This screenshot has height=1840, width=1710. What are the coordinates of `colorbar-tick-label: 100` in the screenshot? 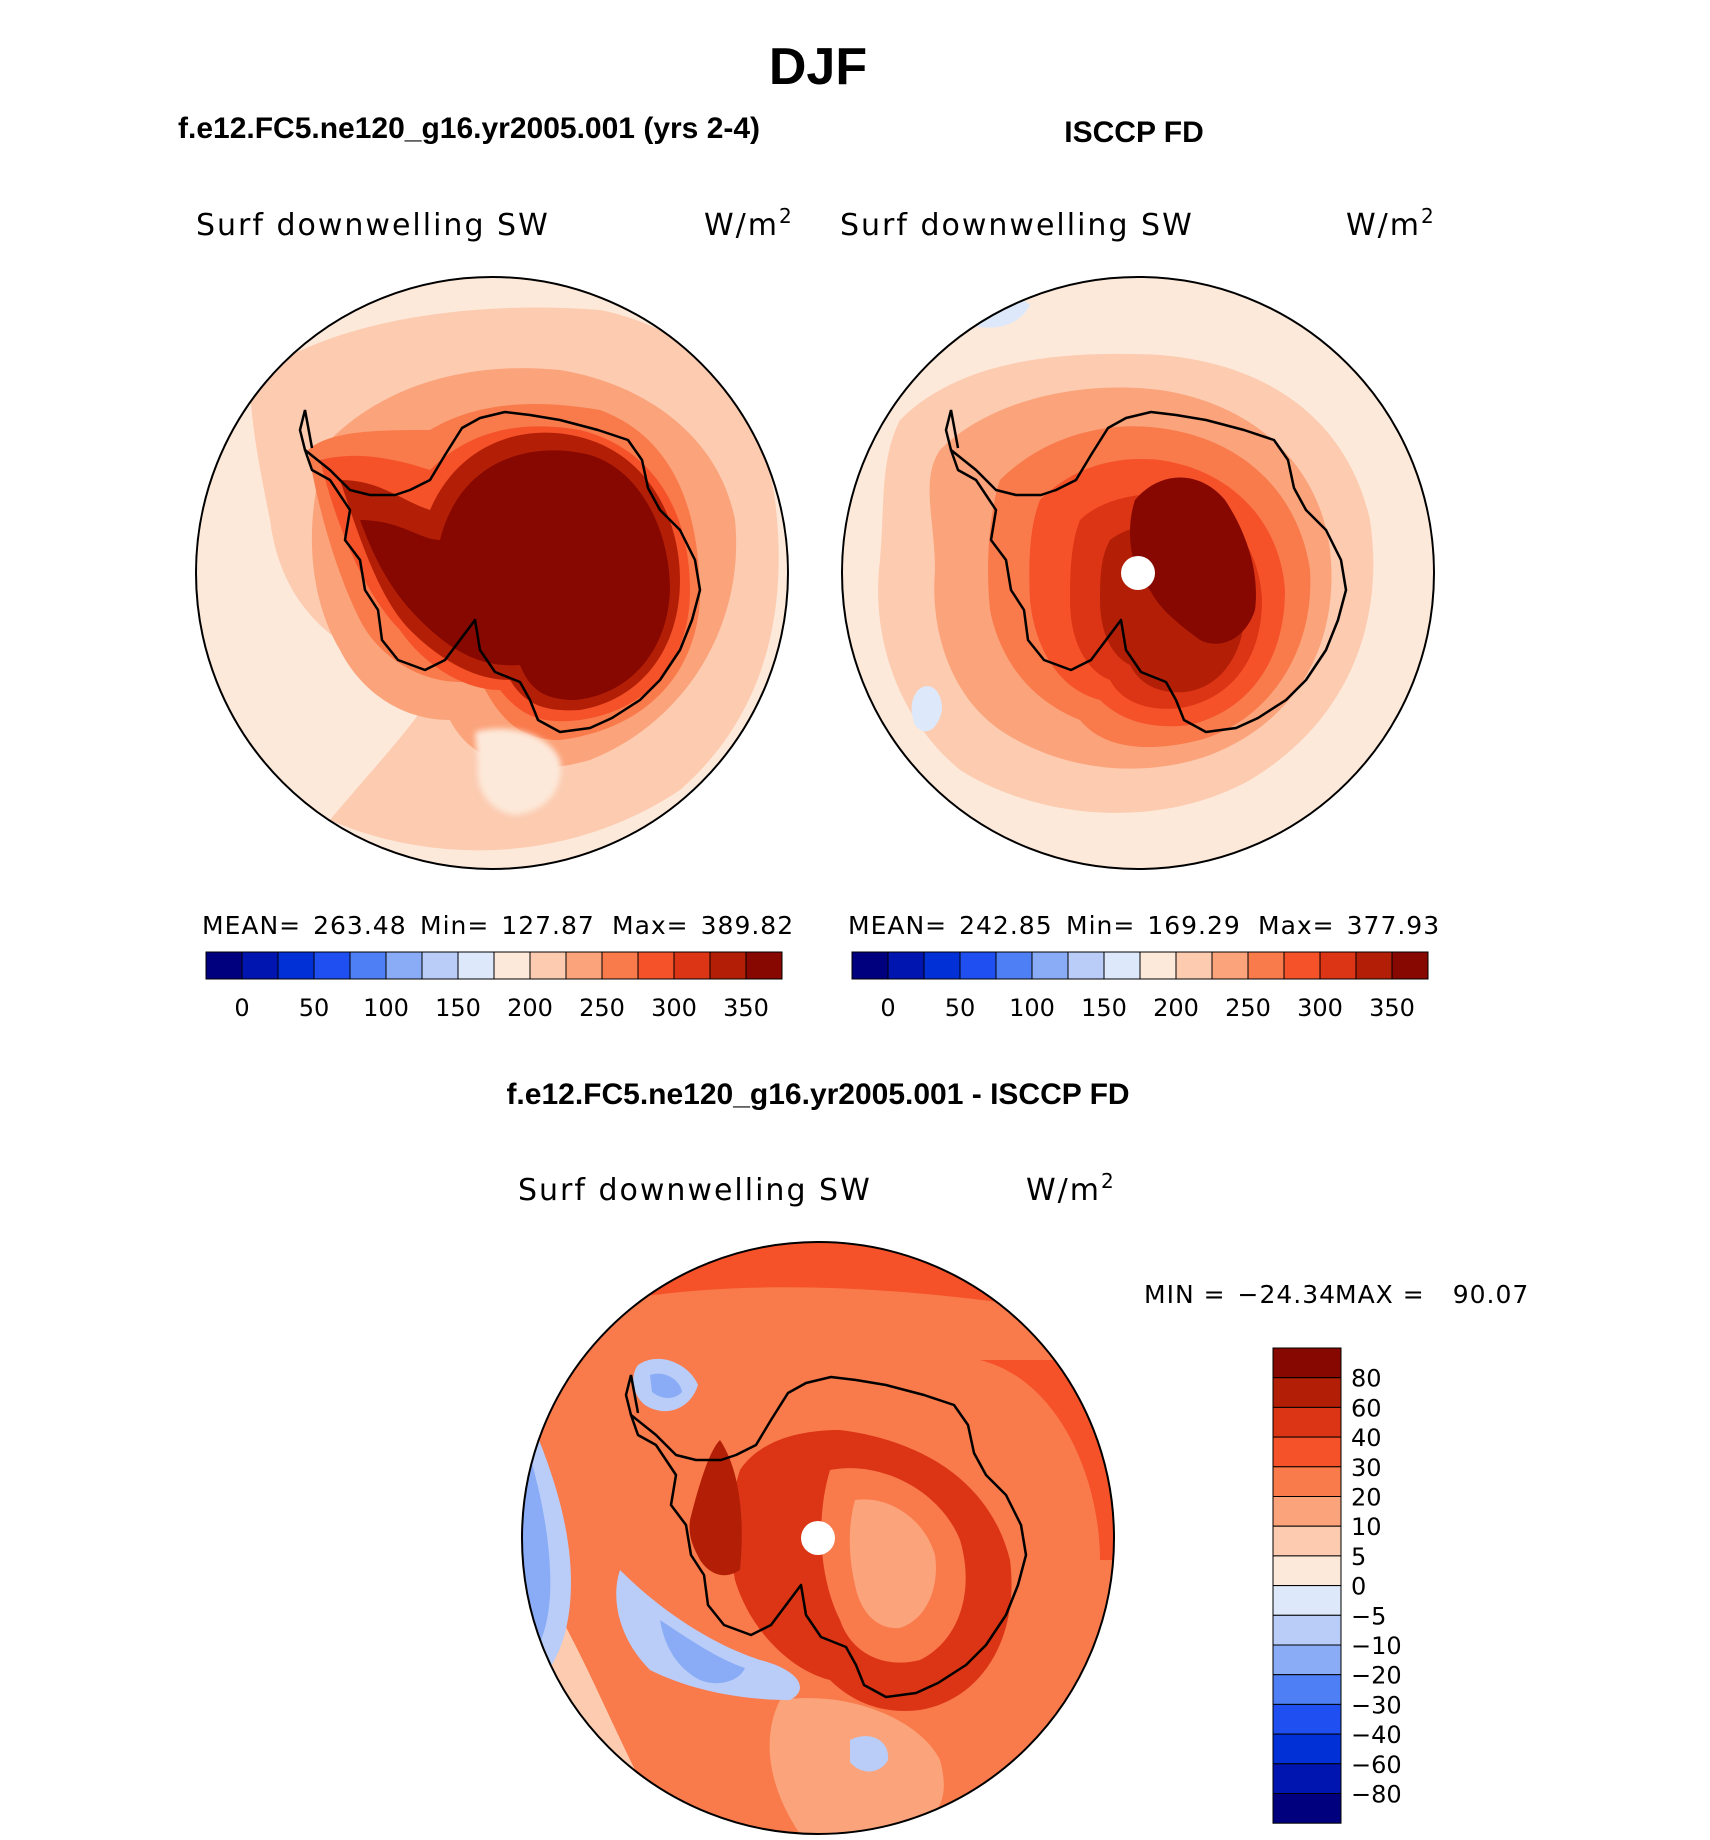 It's located at (1032, 1008).